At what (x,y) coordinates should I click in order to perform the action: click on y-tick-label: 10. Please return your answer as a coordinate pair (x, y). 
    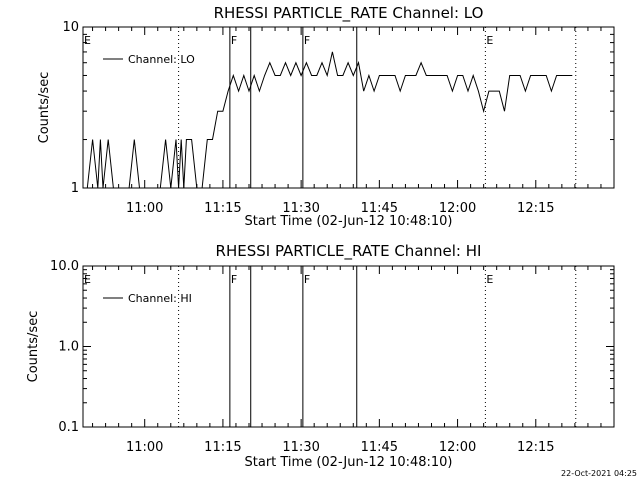
    Looking at the image, I should click on (70, 27).